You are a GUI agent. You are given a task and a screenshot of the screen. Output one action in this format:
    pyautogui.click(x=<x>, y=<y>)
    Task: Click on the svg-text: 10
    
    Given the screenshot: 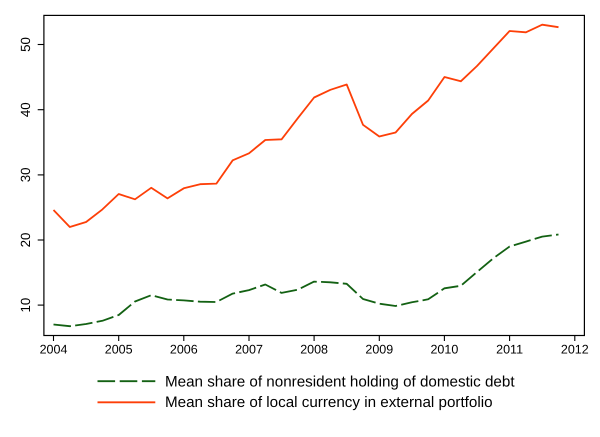 What is the action you would take?
    pyautogui.click(x=25, y=305)
    